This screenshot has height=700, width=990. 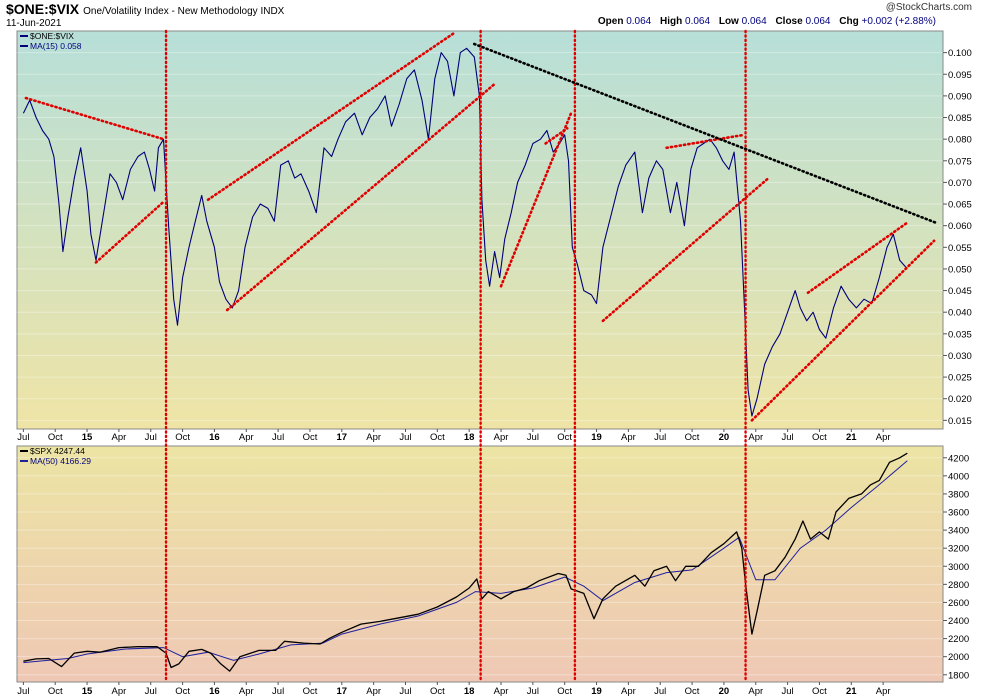 What do you see at coordinates (56, 46) in the screenshot?
I see `legend-entry: MA(15) 0.058` at bounding box center [56, 46].